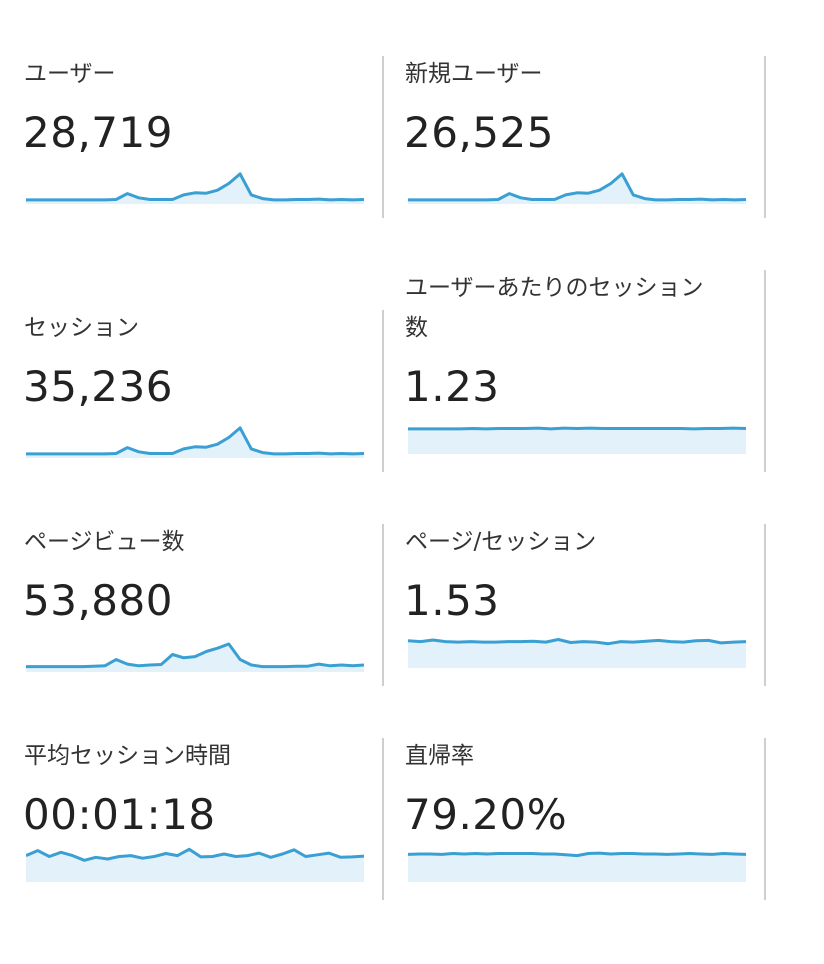 This screenshot has height=964, width=824. What do you see at coordinates (98, 386) in the screenshot?
I see `metric-value: 35,236` at bounding box center [98, 386].